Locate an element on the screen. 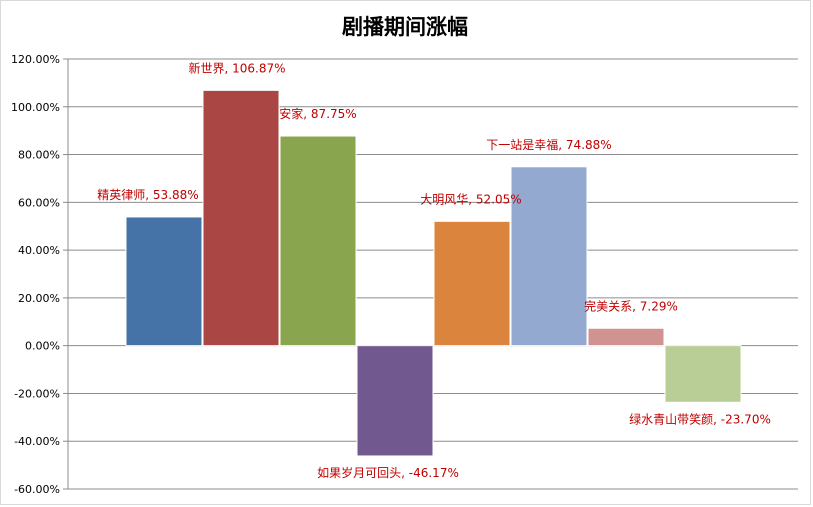 This screenshot has width=813, height=507. data-label-6: 下一站是幸福, 74.88% is located at coordinates (548, 144).